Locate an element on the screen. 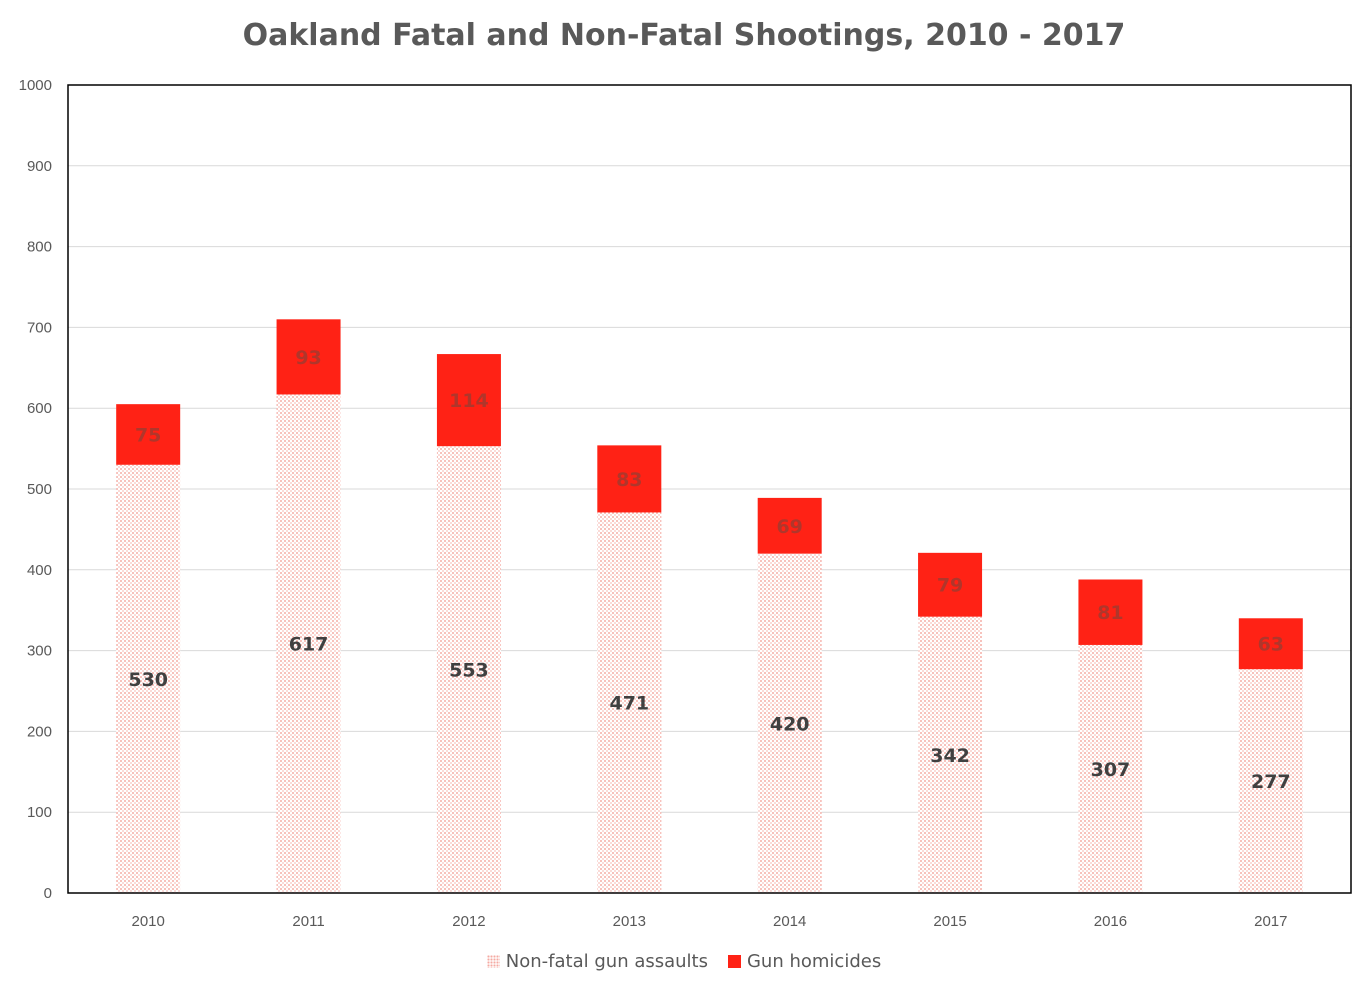 The width and height of the screenshot is (1368, 992). data-label-non-fatal-2011: 617 is located at coordinates (309, 645).